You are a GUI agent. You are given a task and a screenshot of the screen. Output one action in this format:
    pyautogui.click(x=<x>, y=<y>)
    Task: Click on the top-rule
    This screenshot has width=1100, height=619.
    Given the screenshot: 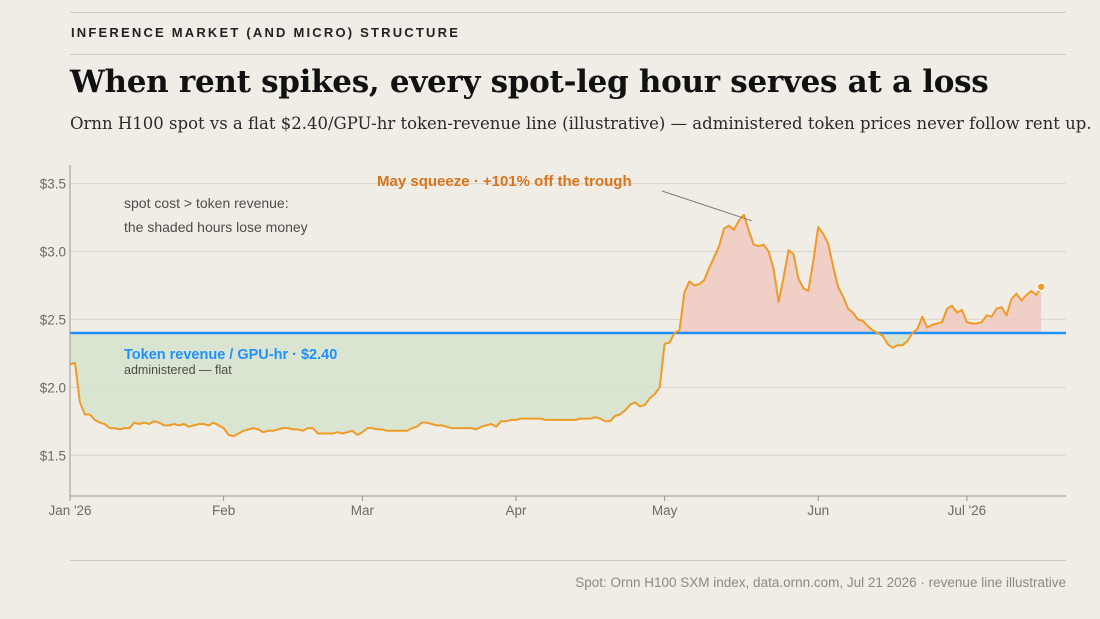 What is the action you would take?
    pyautogui.click(x=568, y=12)
    